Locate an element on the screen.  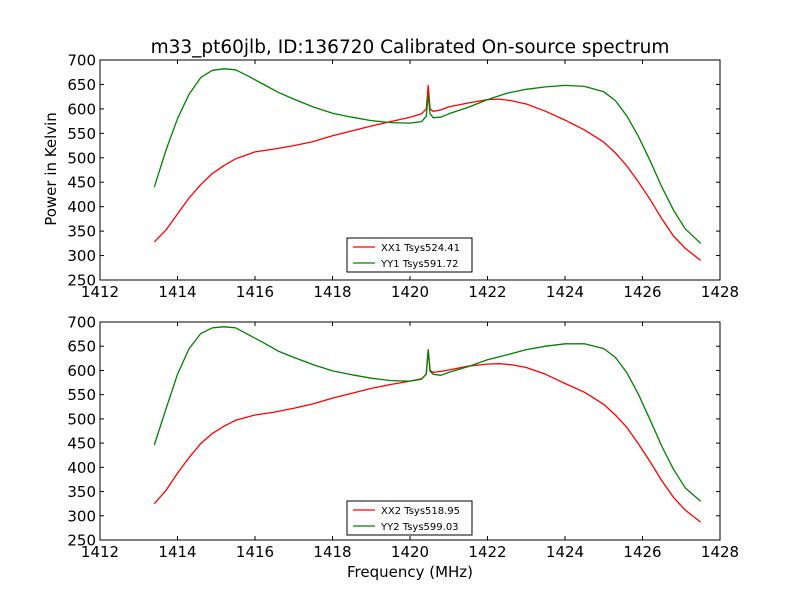
legend-label: YY1 Tsys591.72 is located at coordinates (419, 264).